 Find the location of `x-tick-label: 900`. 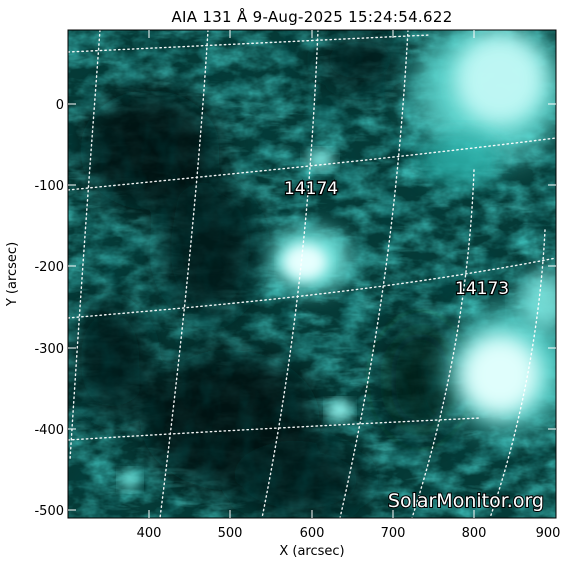

x-tick-label: 900 is located at coordinates (548, 533).